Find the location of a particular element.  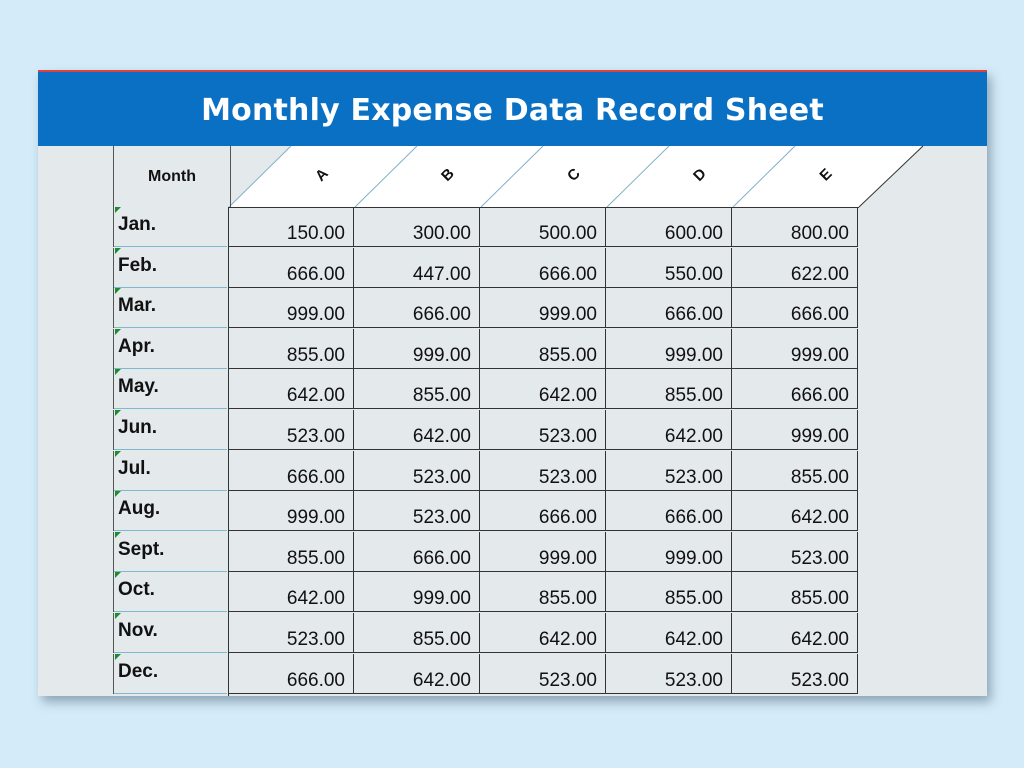

month-cell: May. is located at coordinates (171, 389).